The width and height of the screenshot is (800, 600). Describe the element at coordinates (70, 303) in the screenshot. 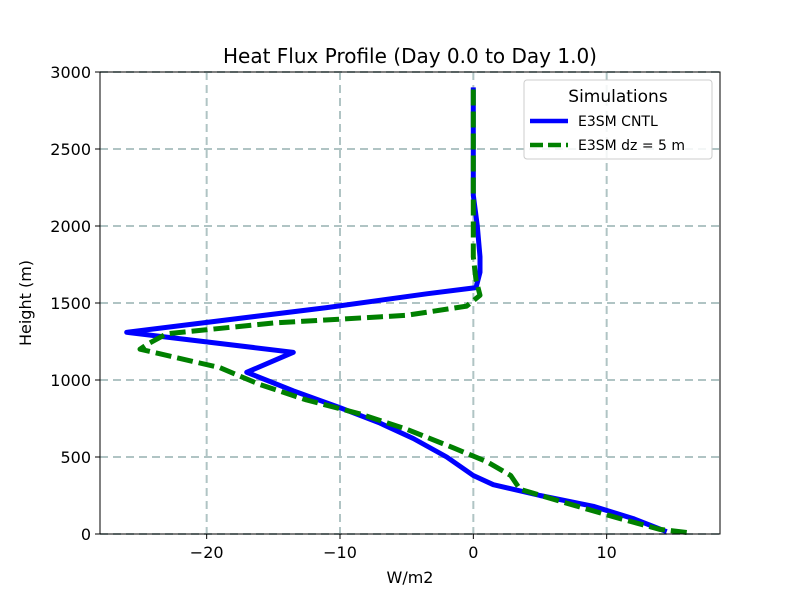

I see `y-tick-label: 1500` at that location.